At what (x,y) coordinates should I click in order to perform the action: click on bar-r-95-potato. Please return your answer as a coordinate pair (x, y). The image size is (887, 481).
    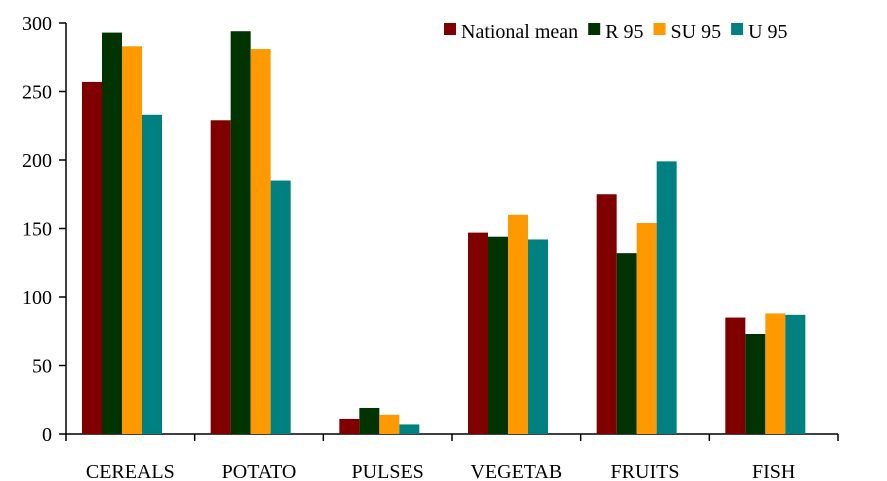
    Looking at the image, I should click on (240, 232).